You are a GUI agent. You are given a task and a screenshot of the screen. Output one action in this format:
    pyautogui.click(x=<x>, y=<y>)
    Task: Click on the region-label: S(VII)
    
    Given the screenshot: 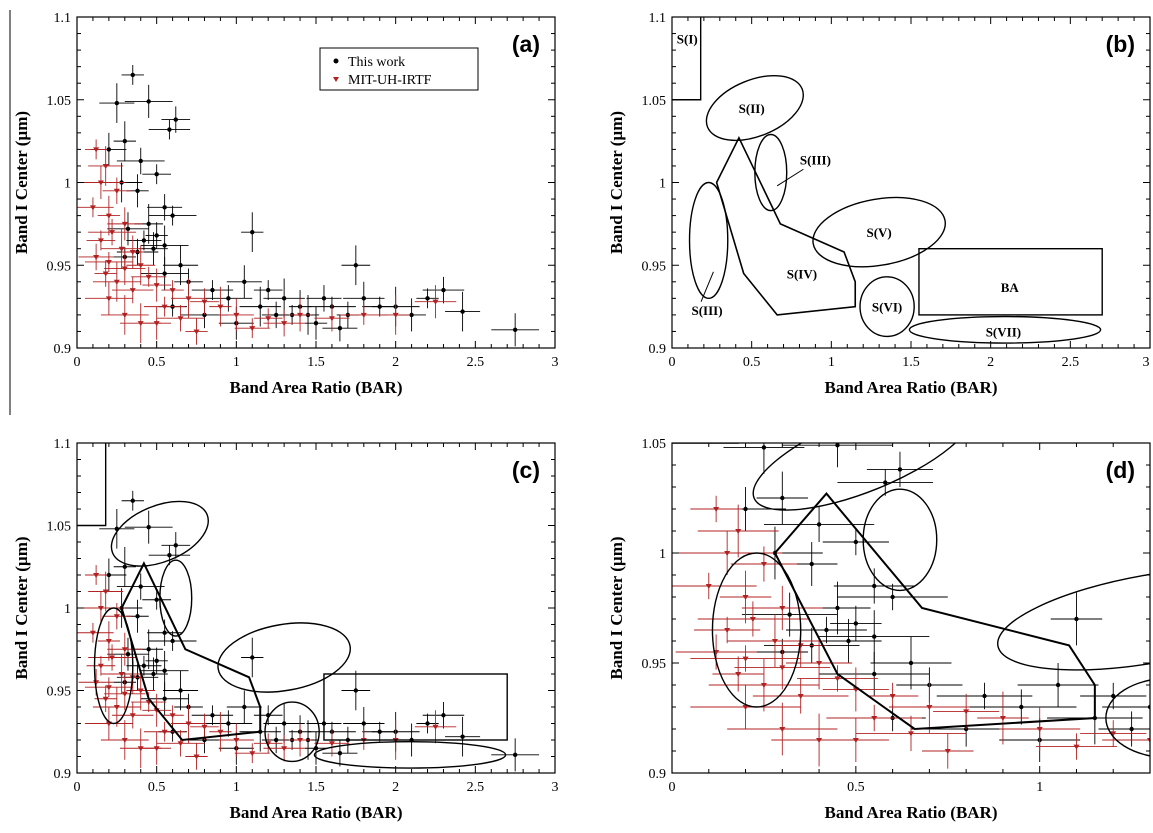 What is the action you would take?
    pyautogui.click(x=1003, y=331)
    